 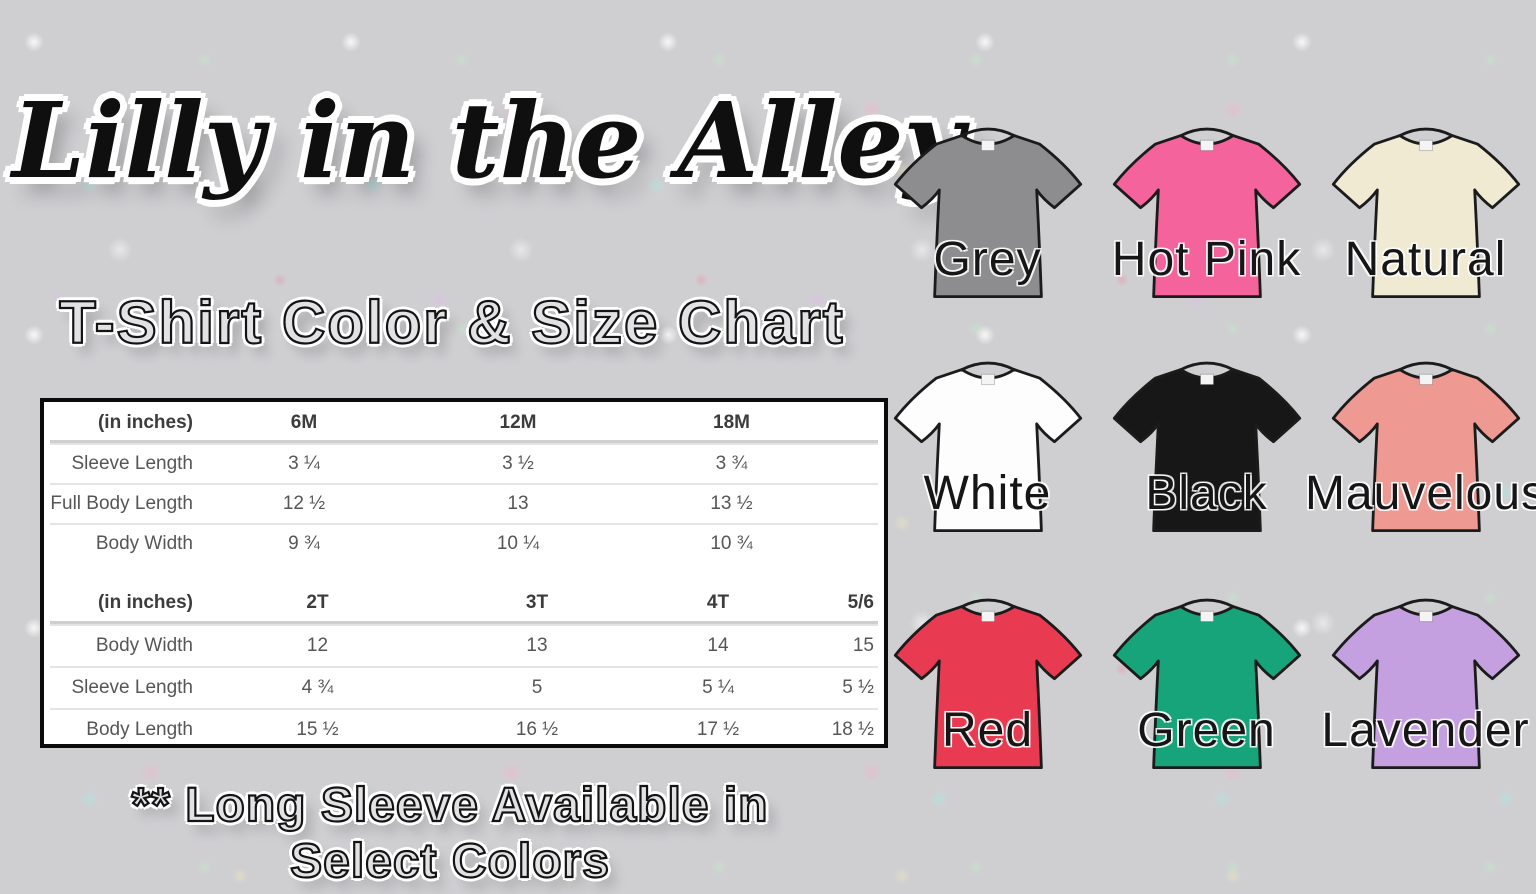 I want to click on infant-header-row: (in inches) 6M 12M 18M, so click(x=464, y=424).